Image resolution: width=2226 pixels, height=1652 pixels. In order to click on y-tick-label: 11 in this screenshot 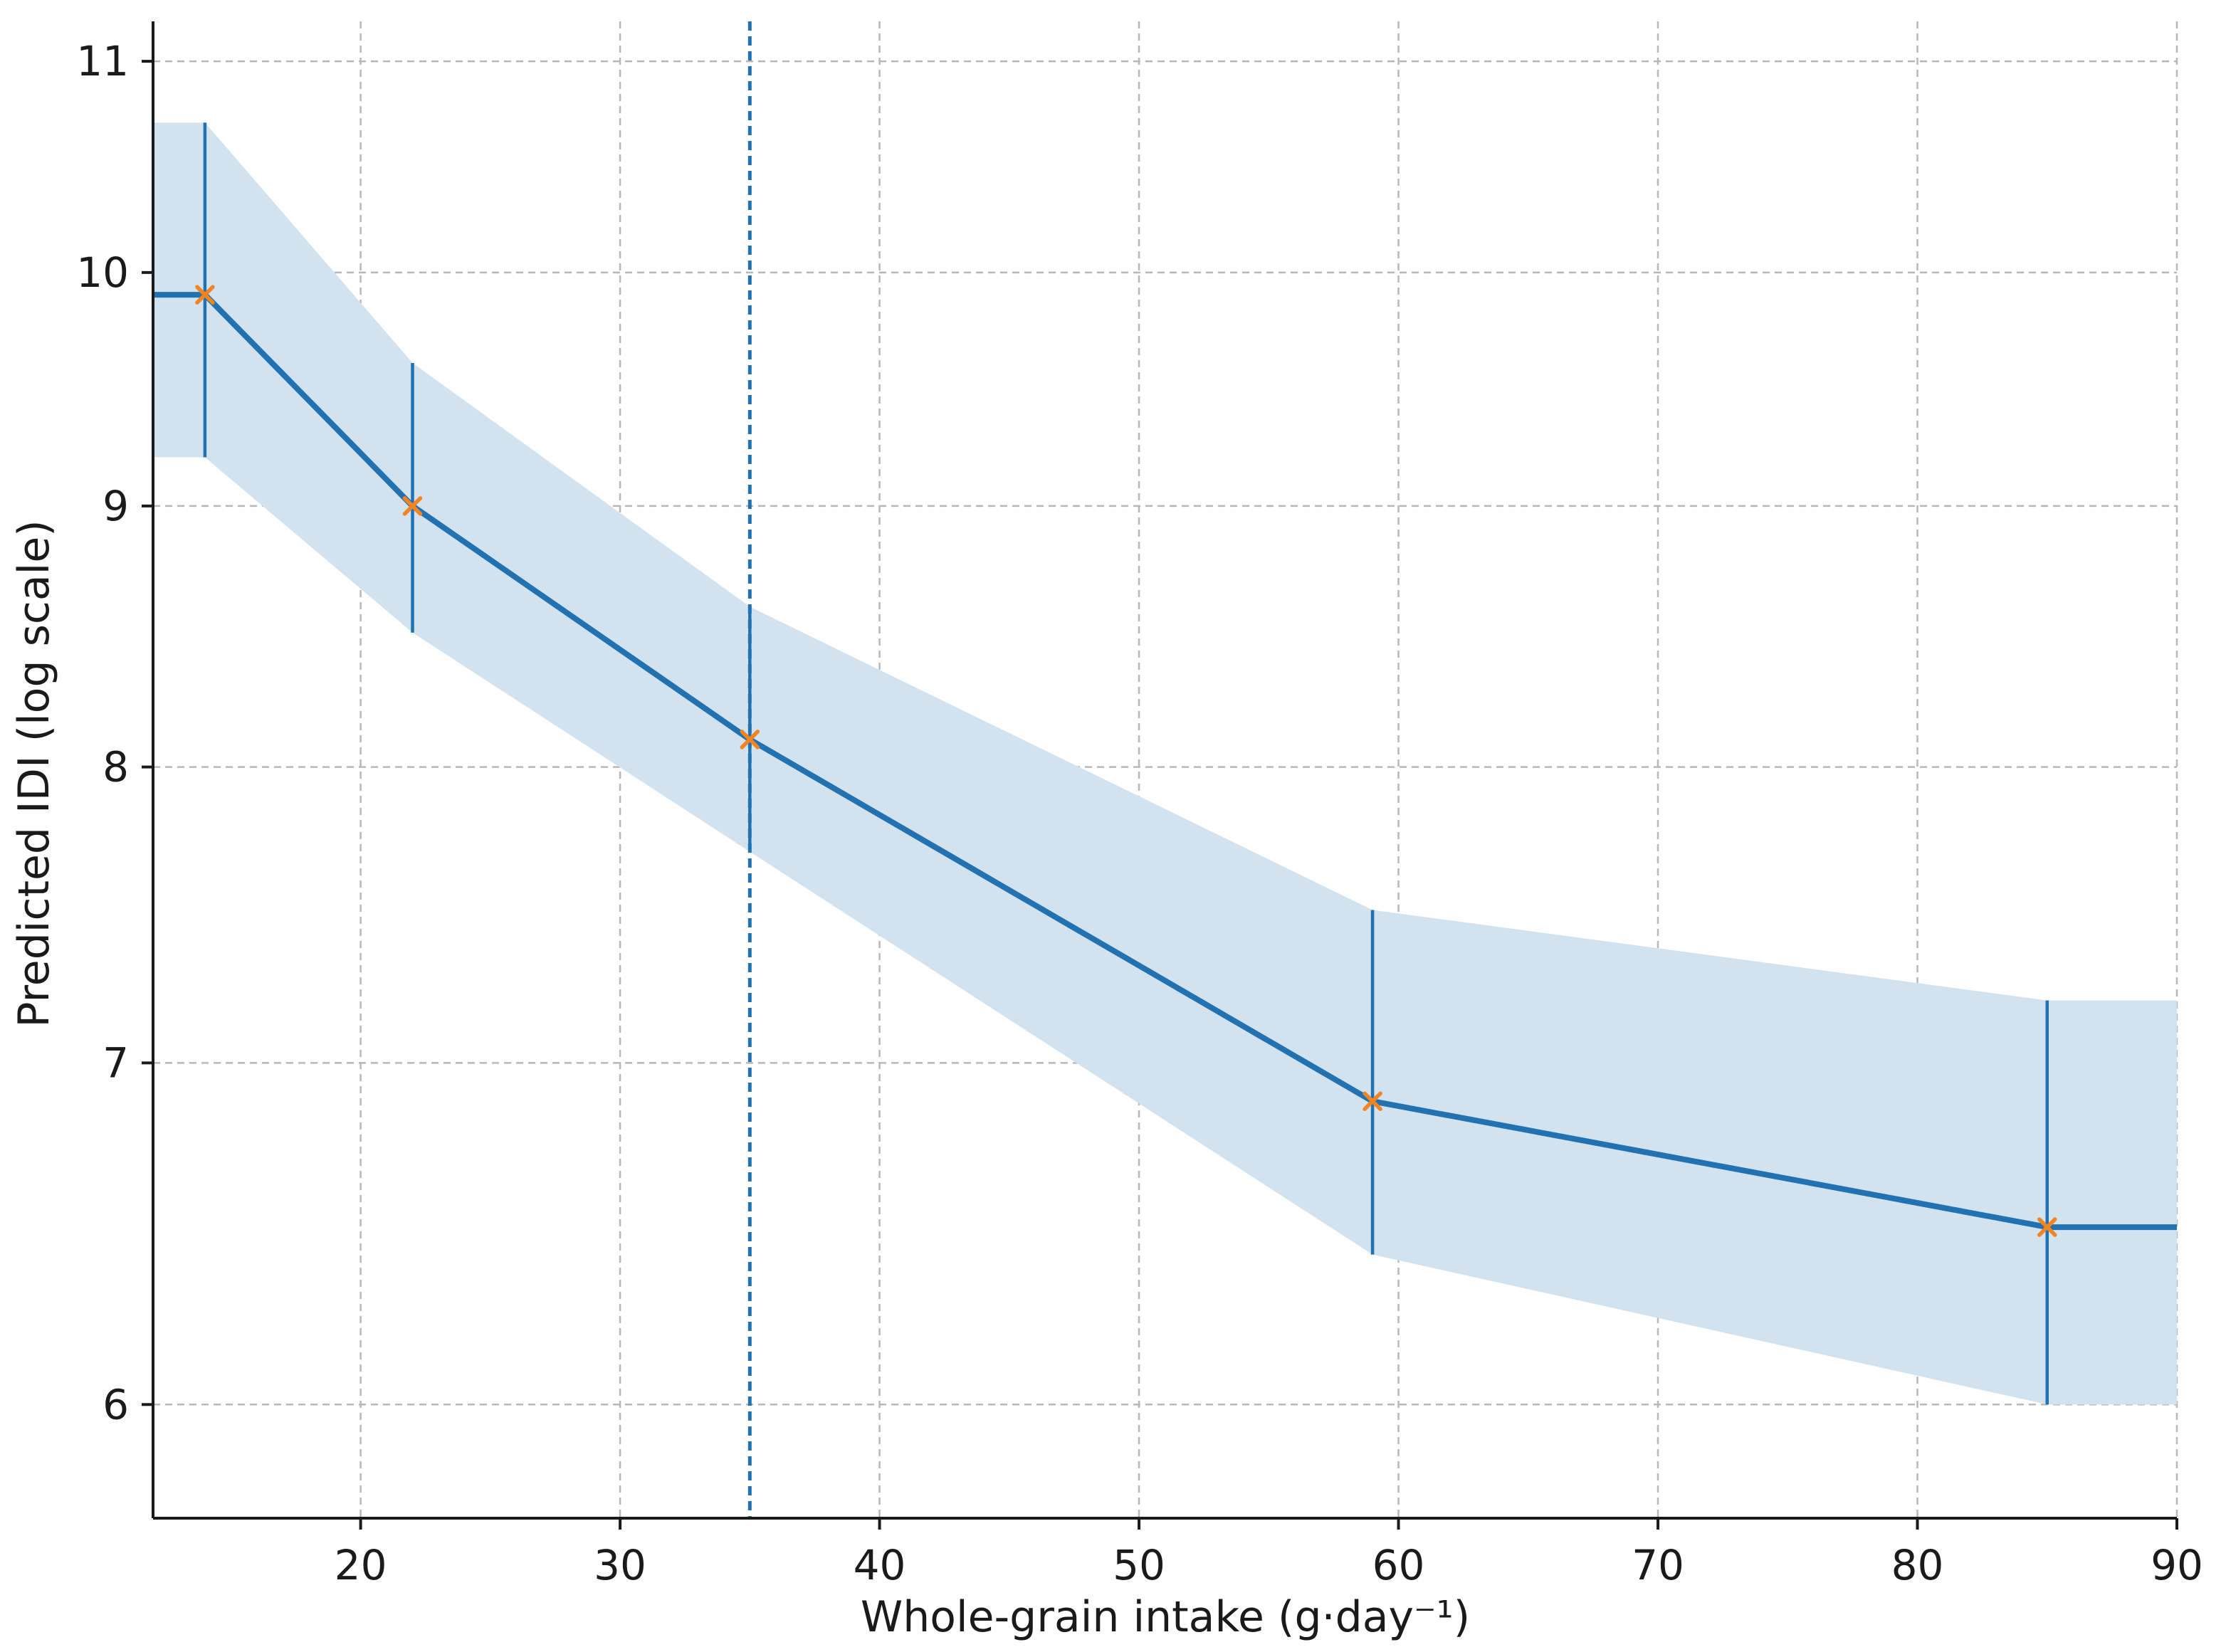, I will do `click(102, 61)`.